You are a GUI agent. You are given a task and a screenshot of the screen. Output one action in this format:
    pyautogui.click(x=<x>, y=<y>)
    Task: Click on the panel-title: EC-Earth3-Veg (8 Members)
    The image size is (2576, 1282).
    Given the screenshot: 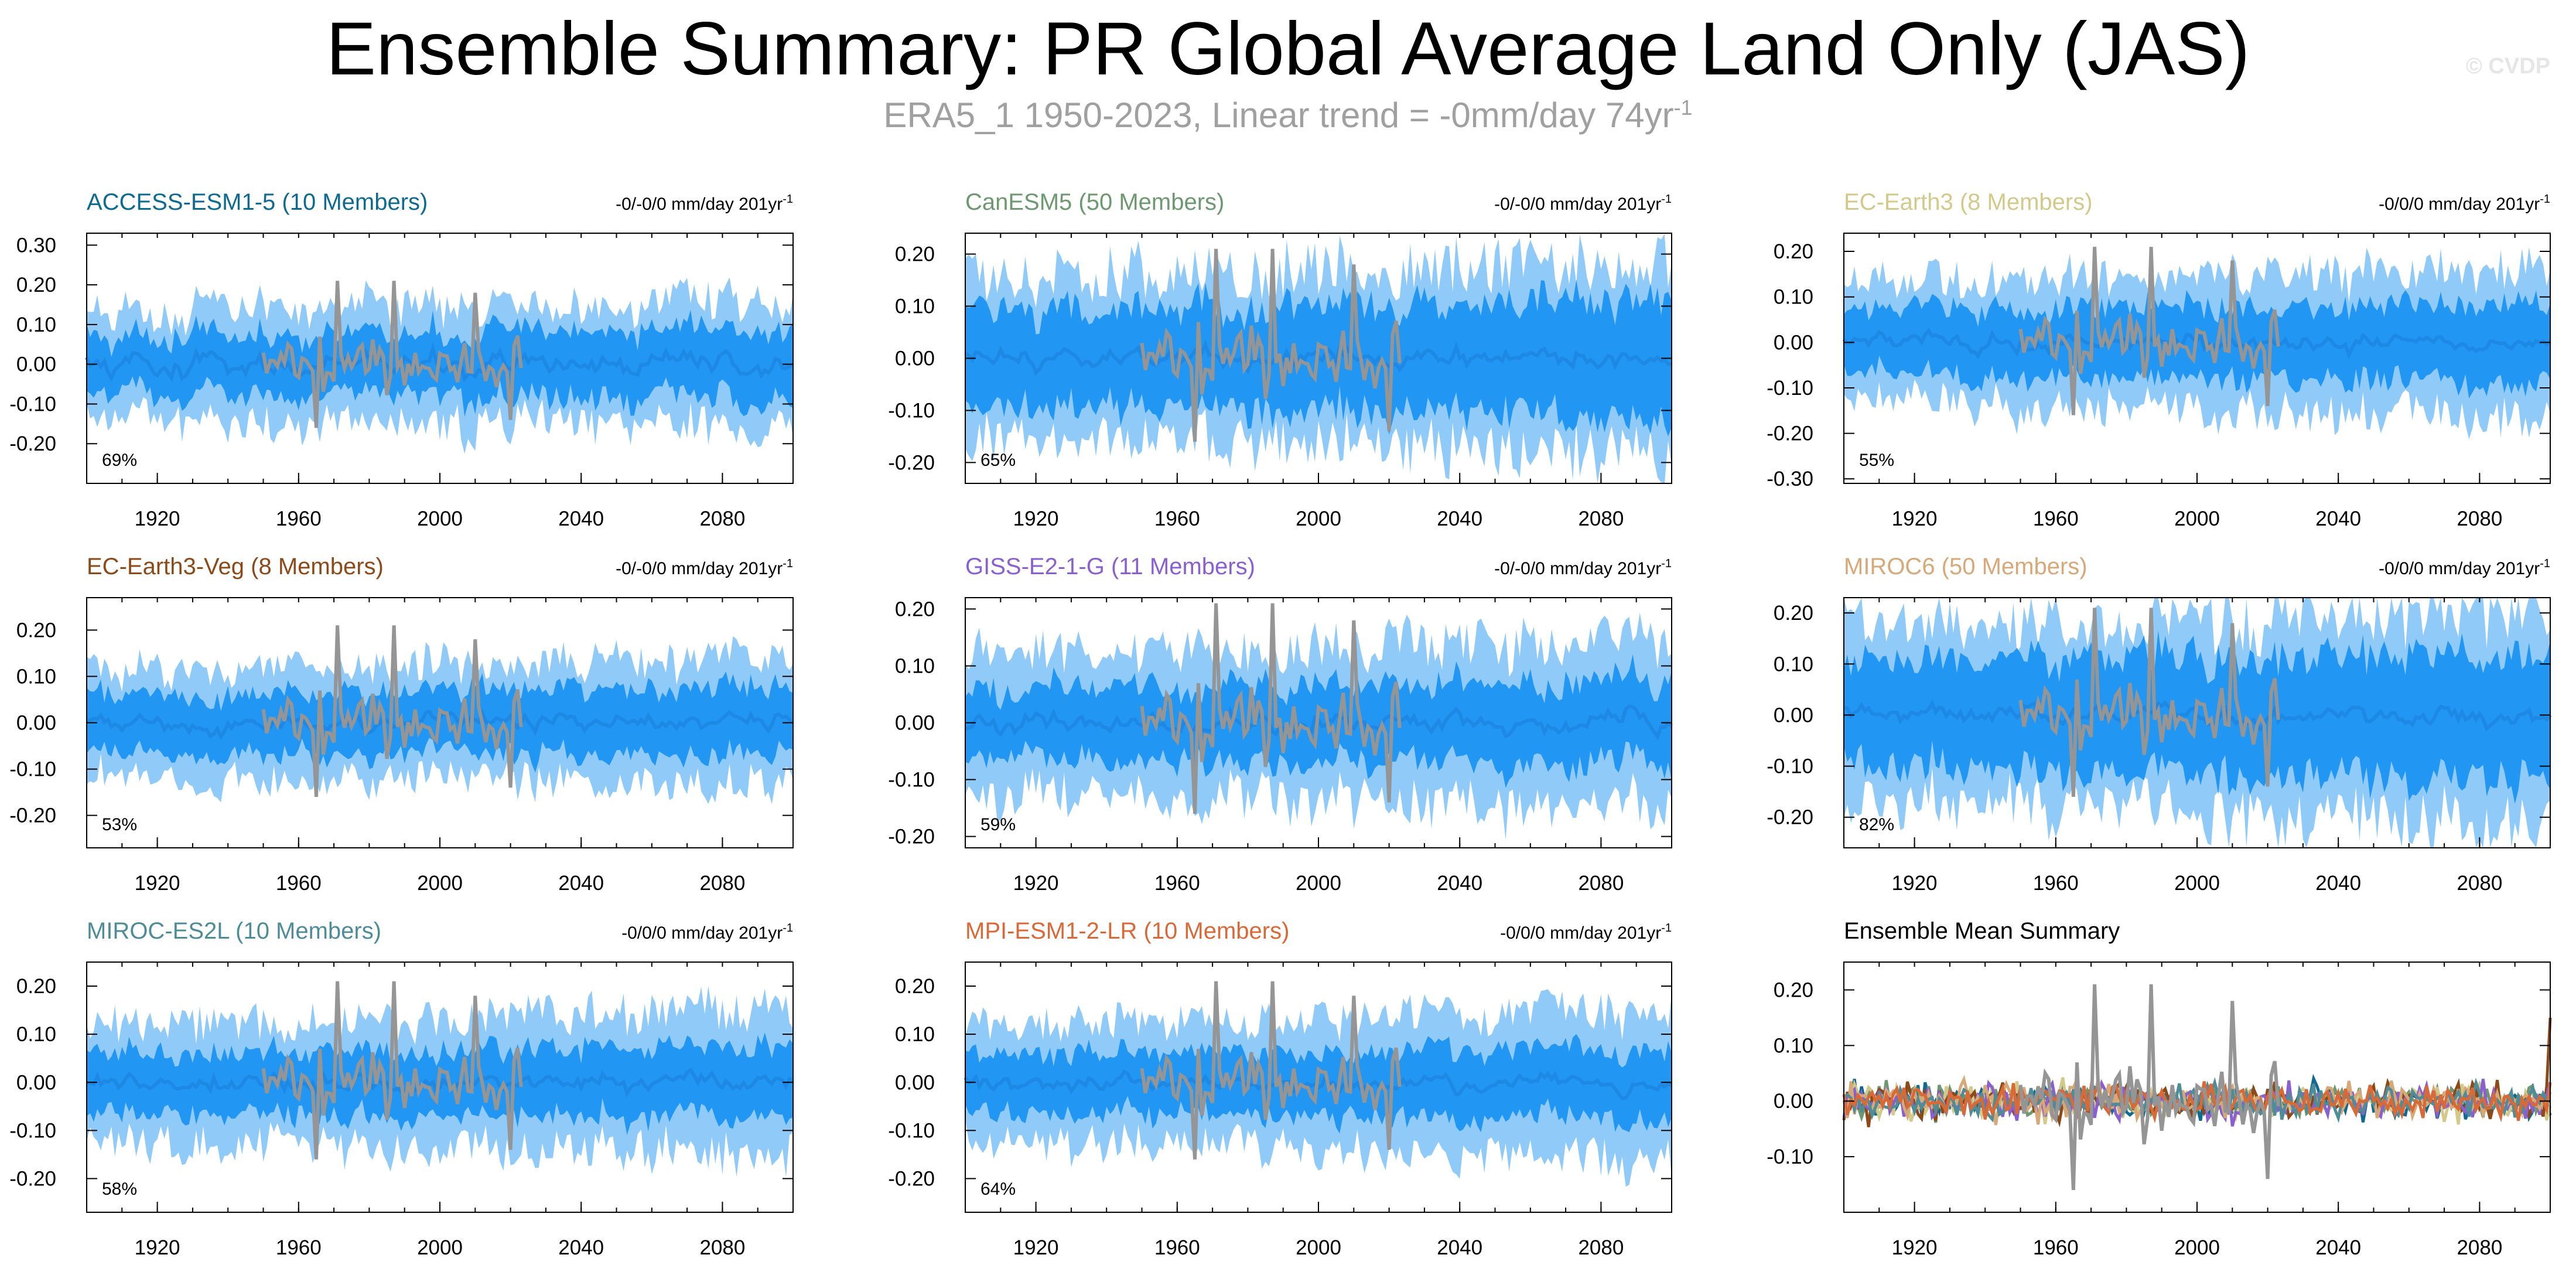 What is the action you would take?
    pyautogui.click(x=236, y=566)
    